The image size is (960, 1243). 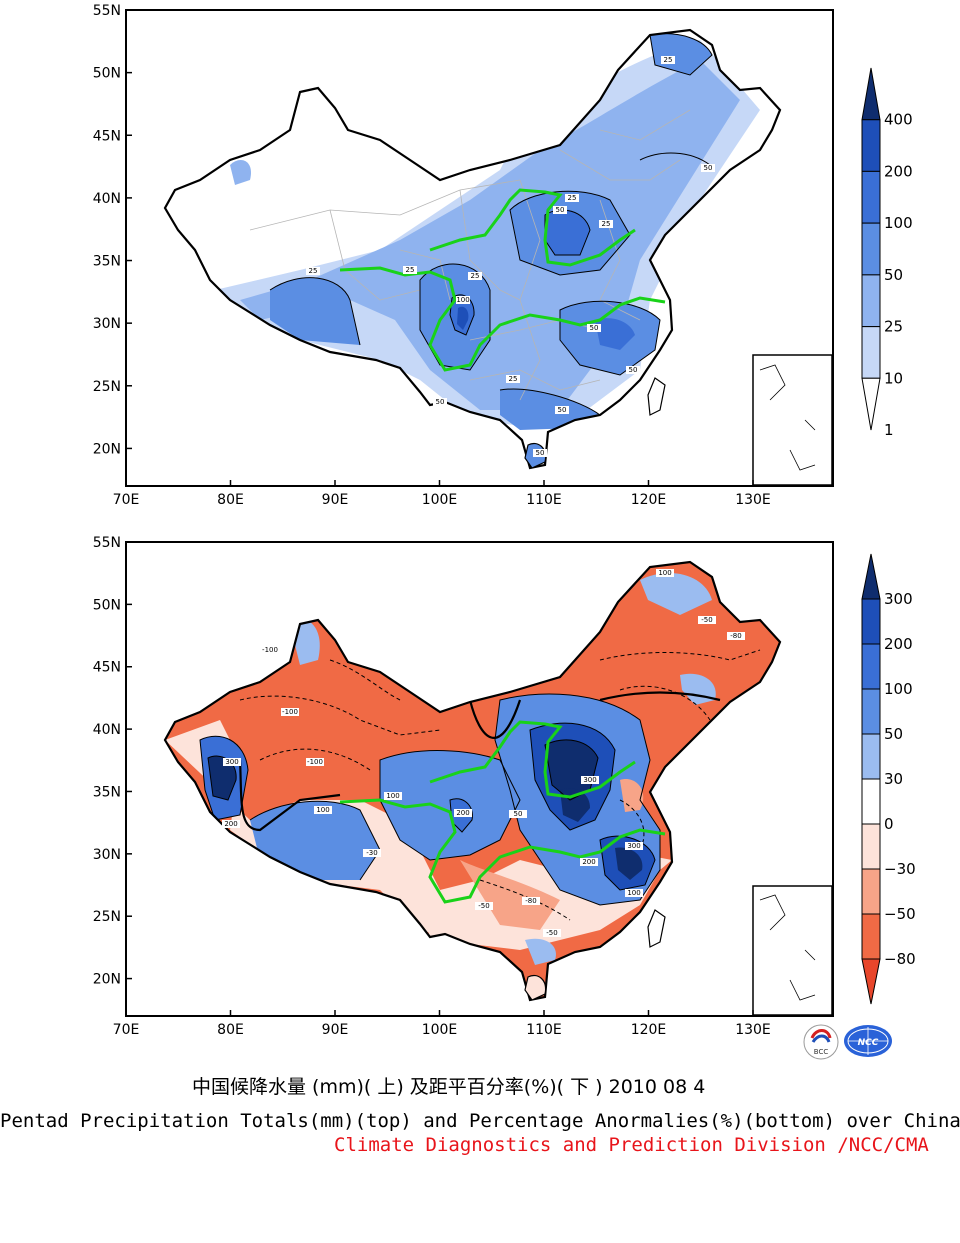 What do you see at coordinates (500, 785) in the screenshot?
I see `bottom-map-dashed-contours` at bounding box center [500, 785].